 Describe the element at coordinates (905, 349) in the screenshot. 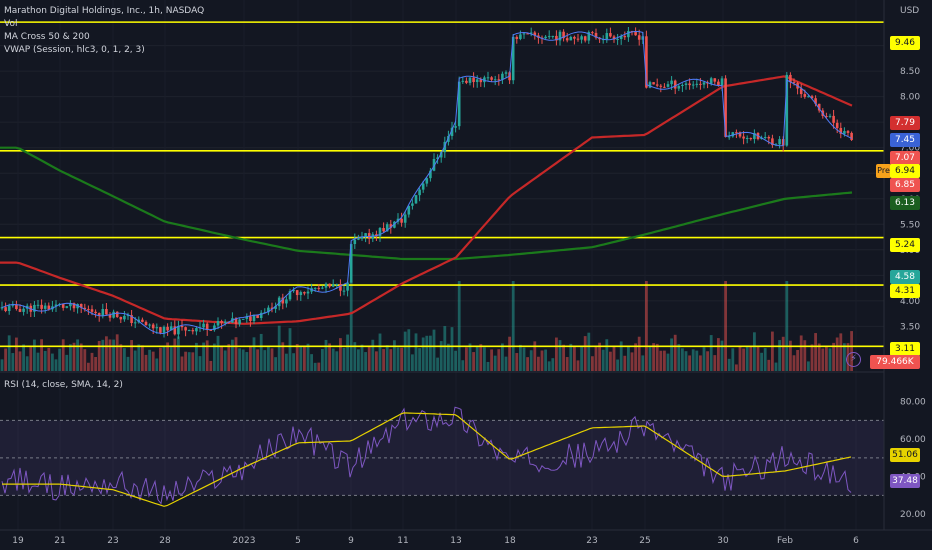

I see `level-label-3-11: 3.11` at that location.